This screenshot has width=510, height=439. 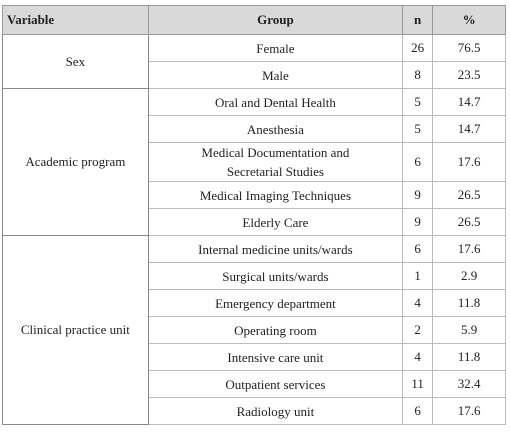 I want to click on table-row: Sex Female 26 76.5, so click(x=254, y=61).